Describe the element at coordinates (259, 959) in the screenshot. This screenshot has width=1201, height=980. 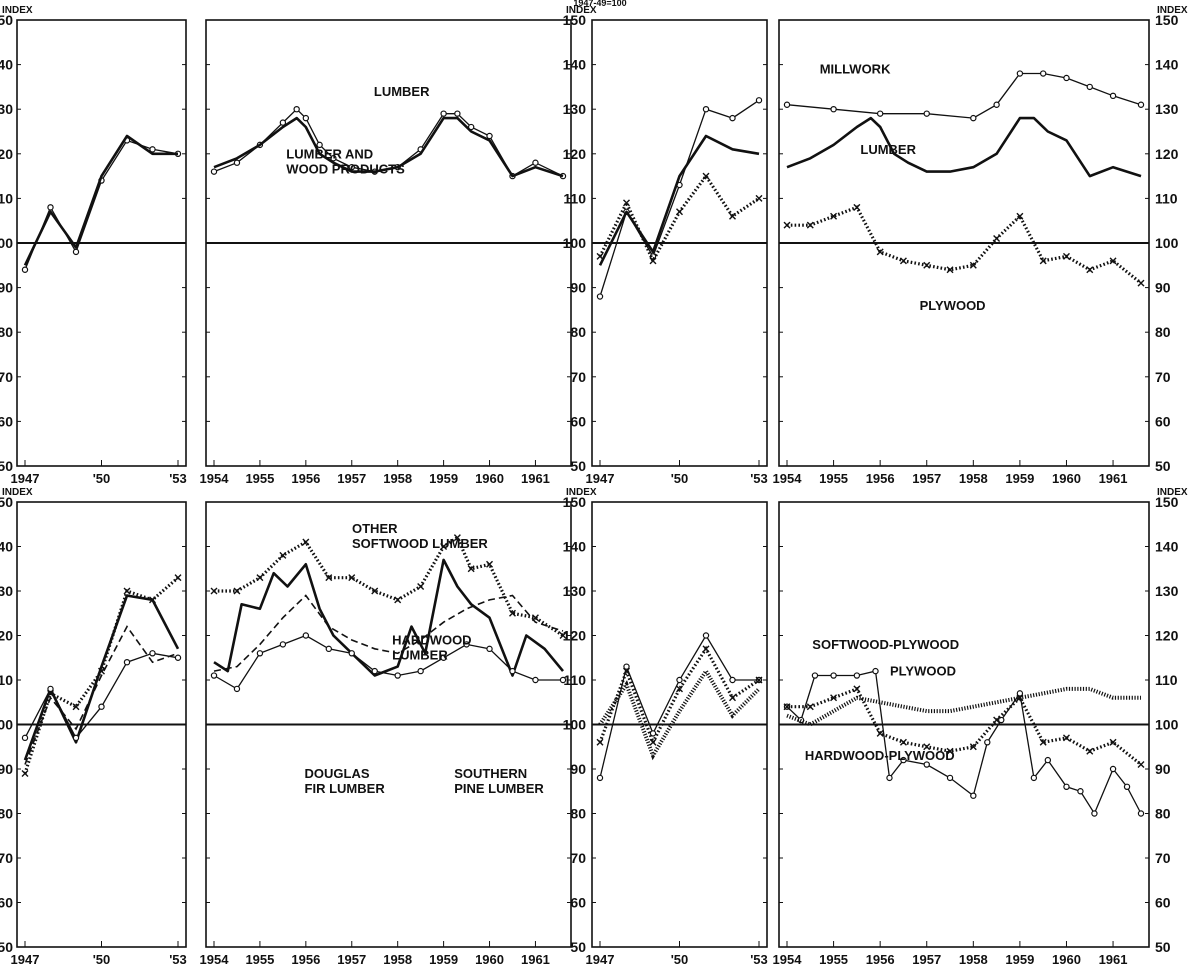
I see `x-tick-label: 1955` at that location.